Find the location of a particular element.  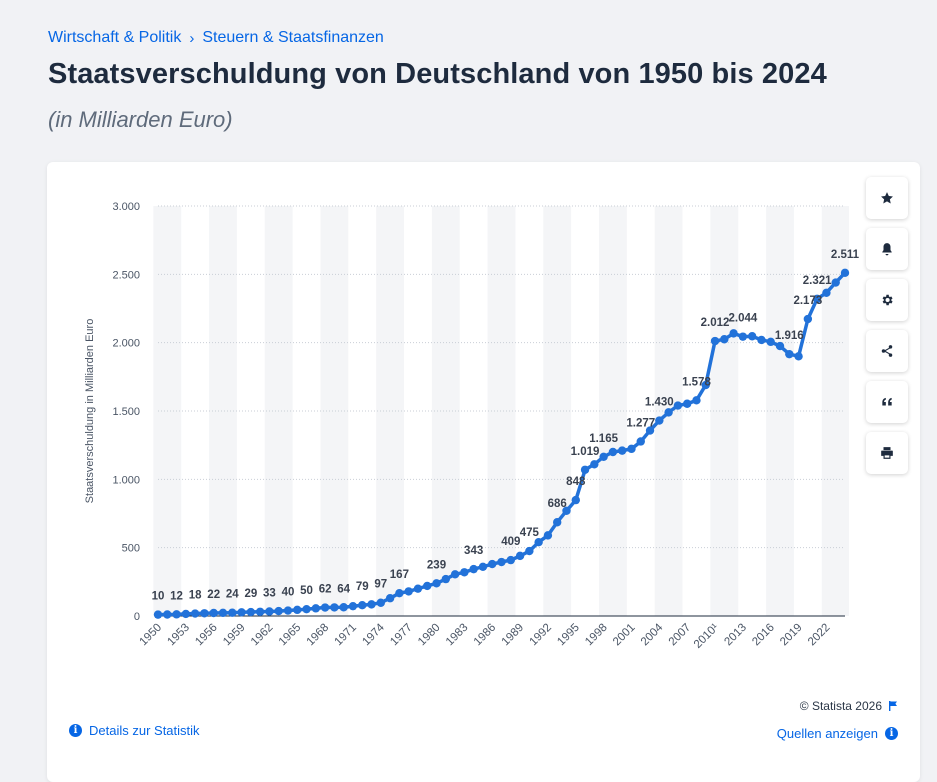

print-button is located at coordinates (887, 453).